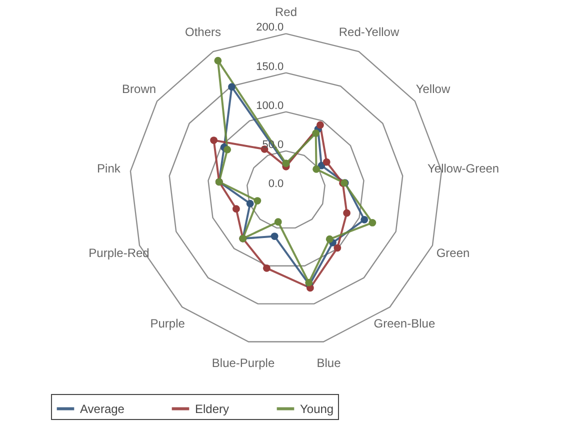  Describe the element at coordinates (109, 169) in the screenshot. I see `spoke-label: Pink` at that location.